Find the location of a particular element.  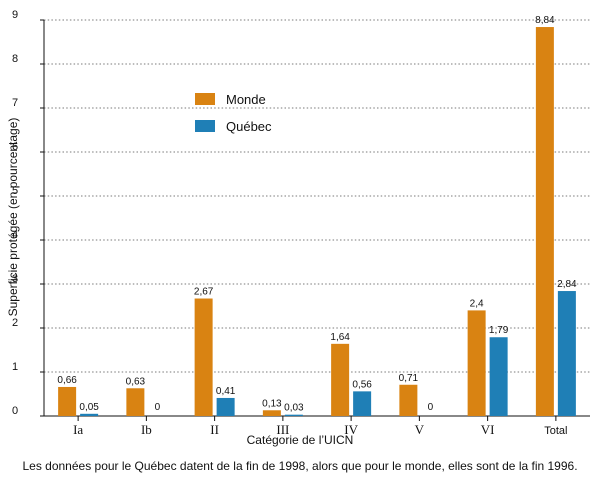

x-axis-label: Catégorie de l’UICN is located at coordinates (300, 440).